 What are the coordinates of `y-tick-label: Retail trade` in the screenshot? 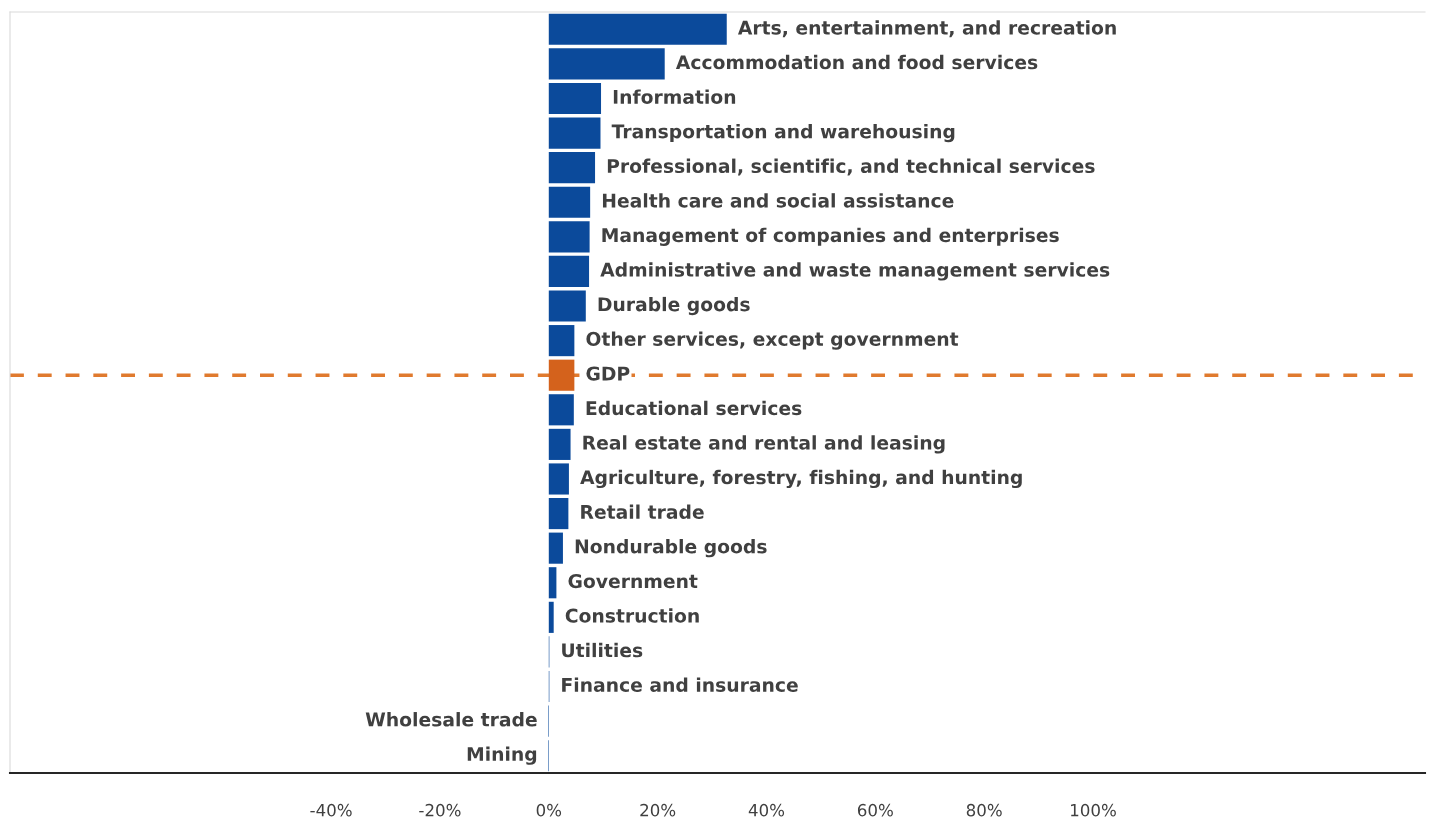 It's located at (642, 512).